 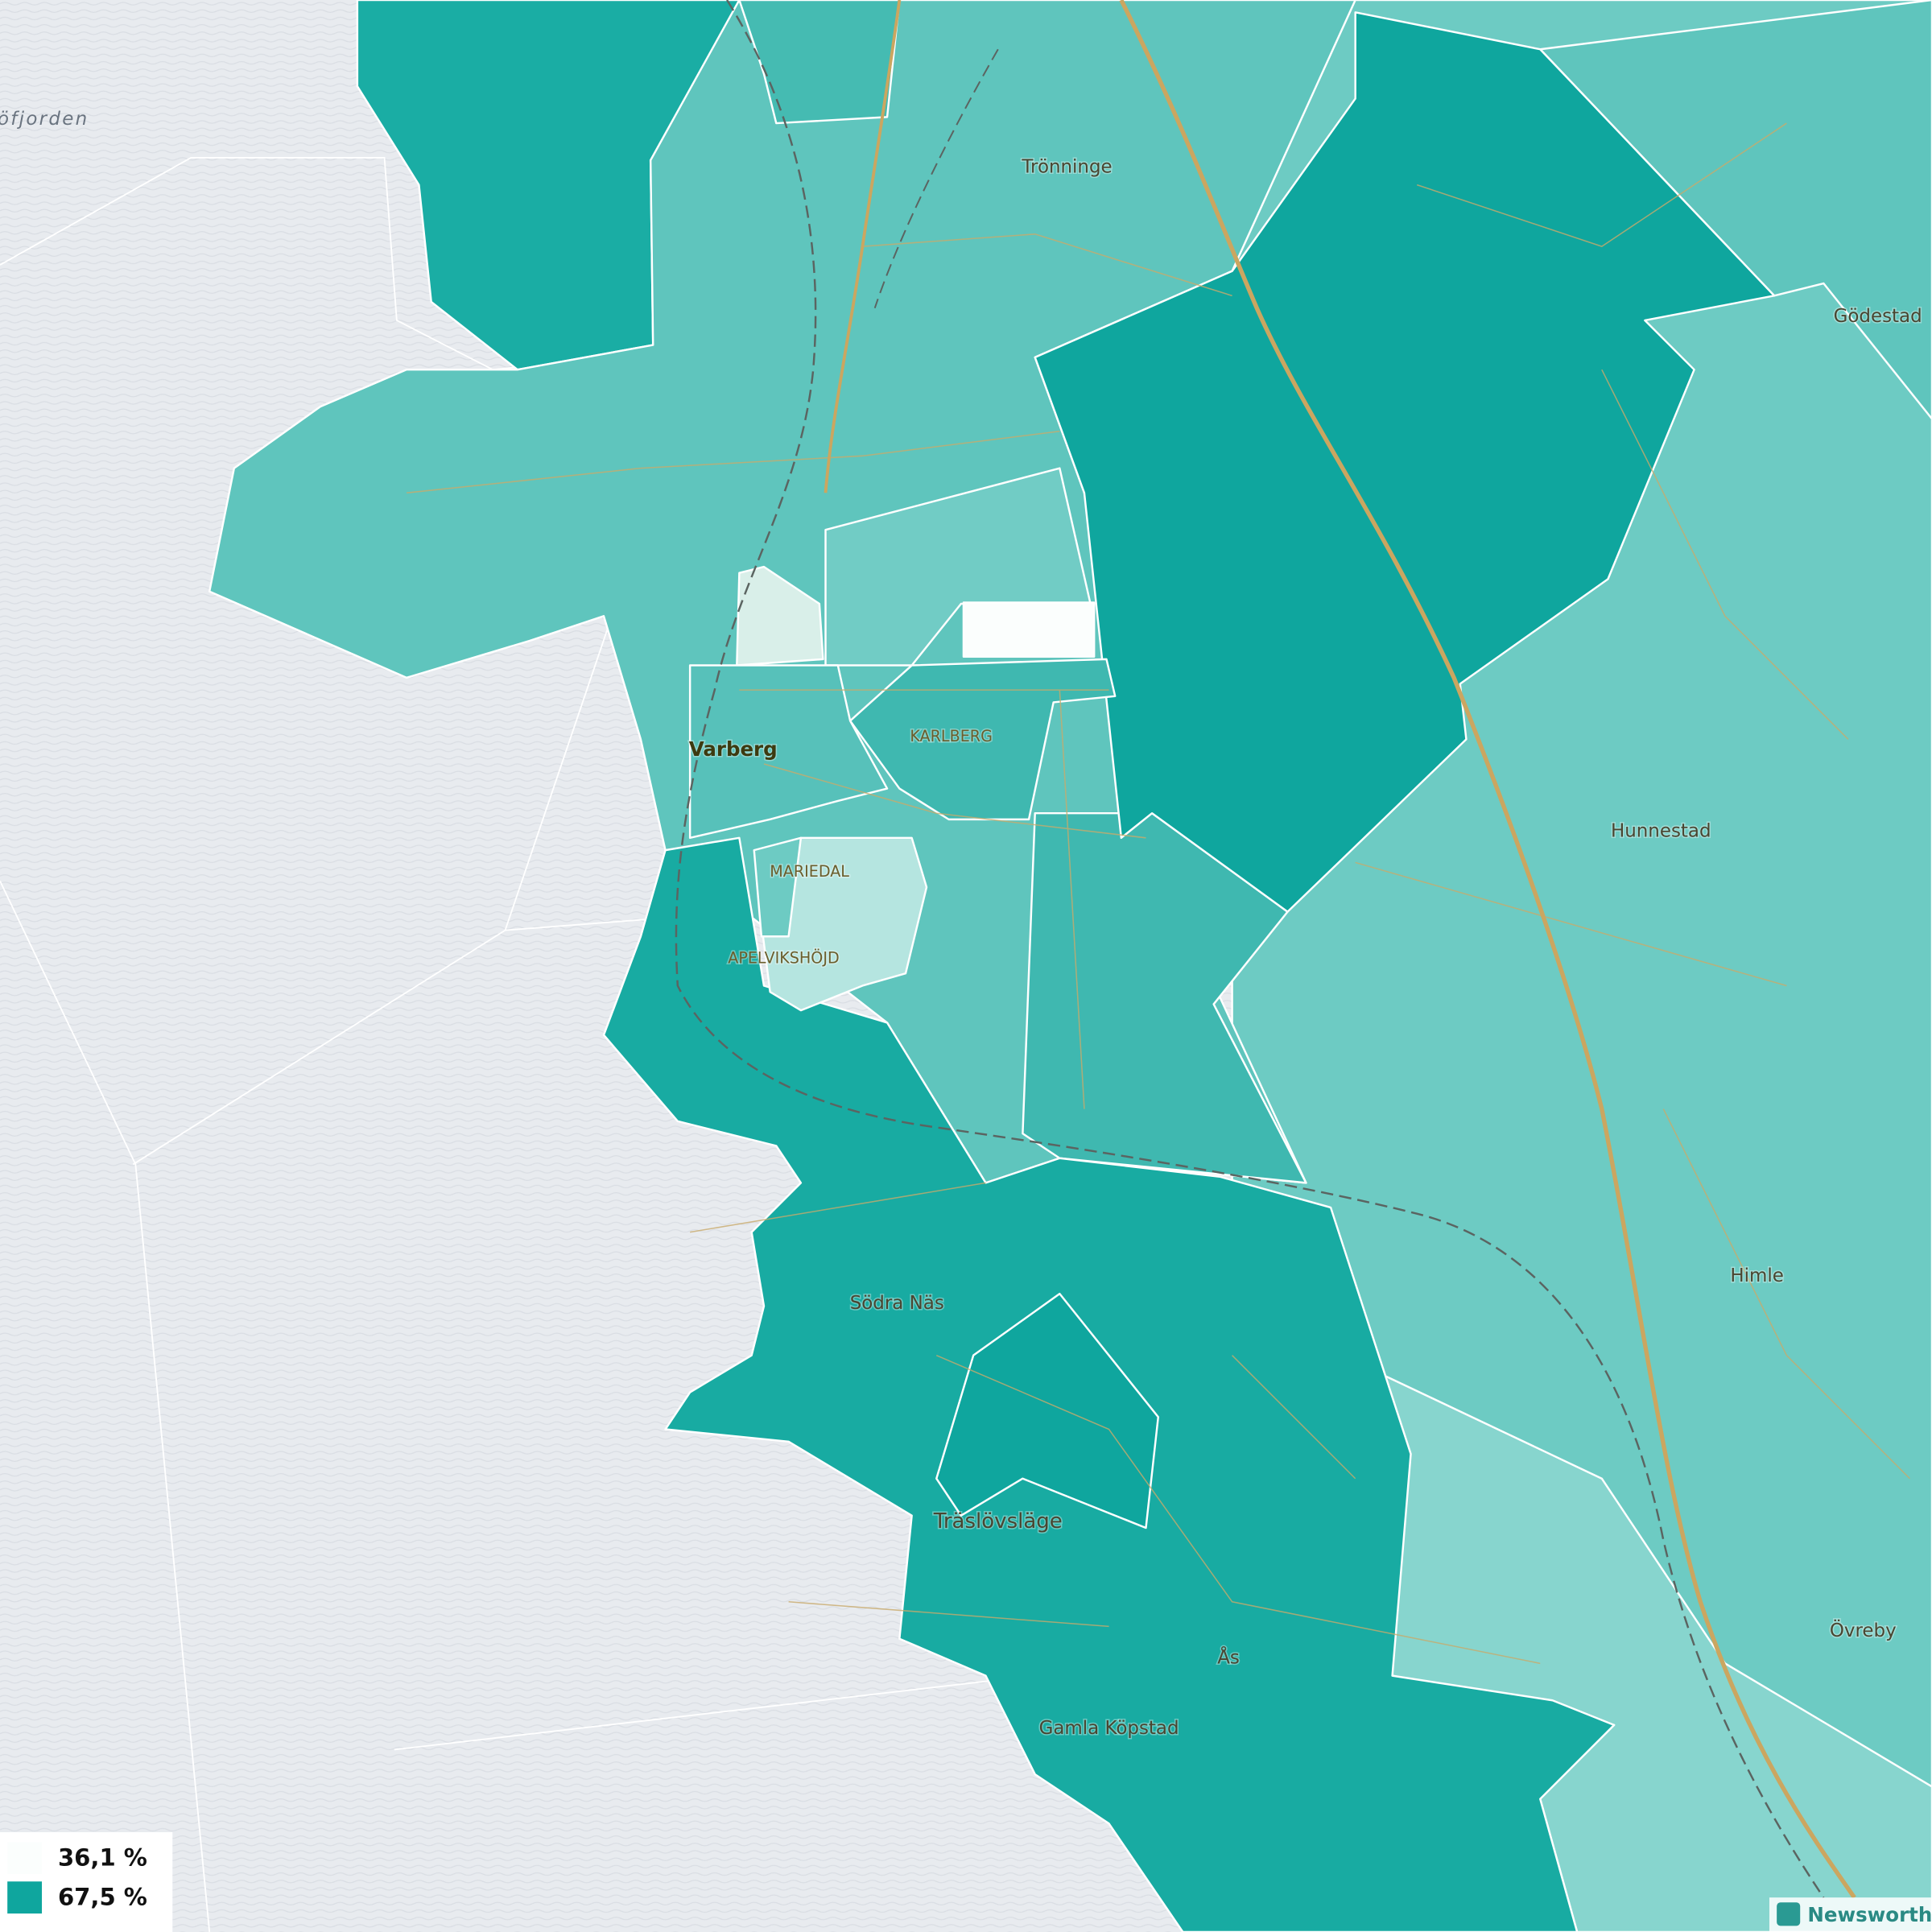 What do you see at coordinates (86, 1882) in the screenshot?
I see `legend: 36,1 % 67,5 %` at bounding box center [86, 1882].